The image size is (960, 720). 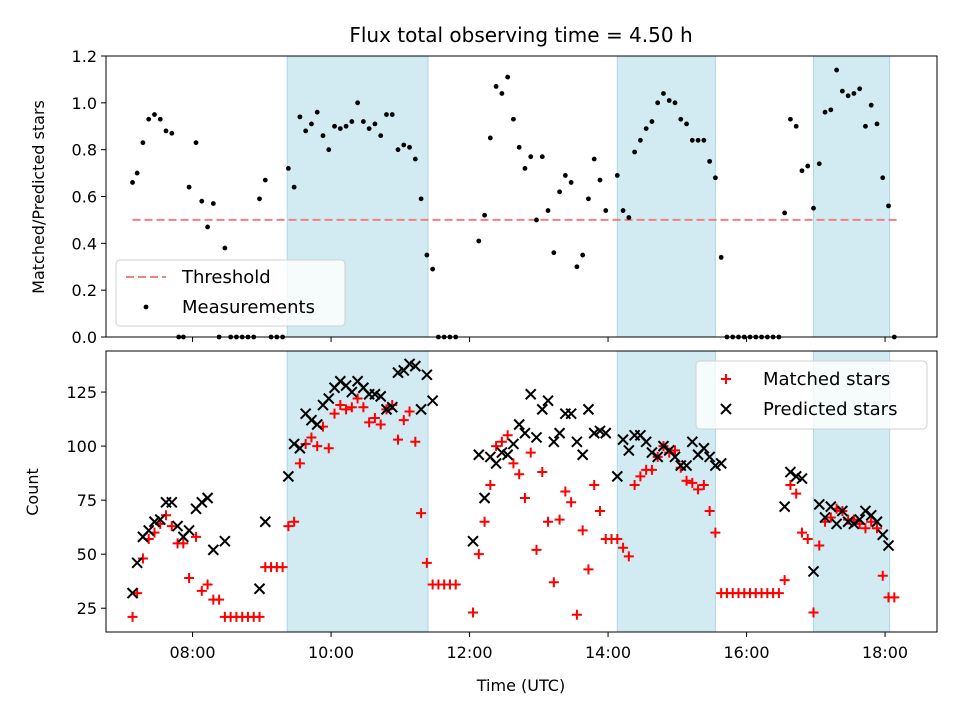 What do you see at coordinates (230, 293) in the screenshot?
I see `legend-box` at bounding box center [230, 293].